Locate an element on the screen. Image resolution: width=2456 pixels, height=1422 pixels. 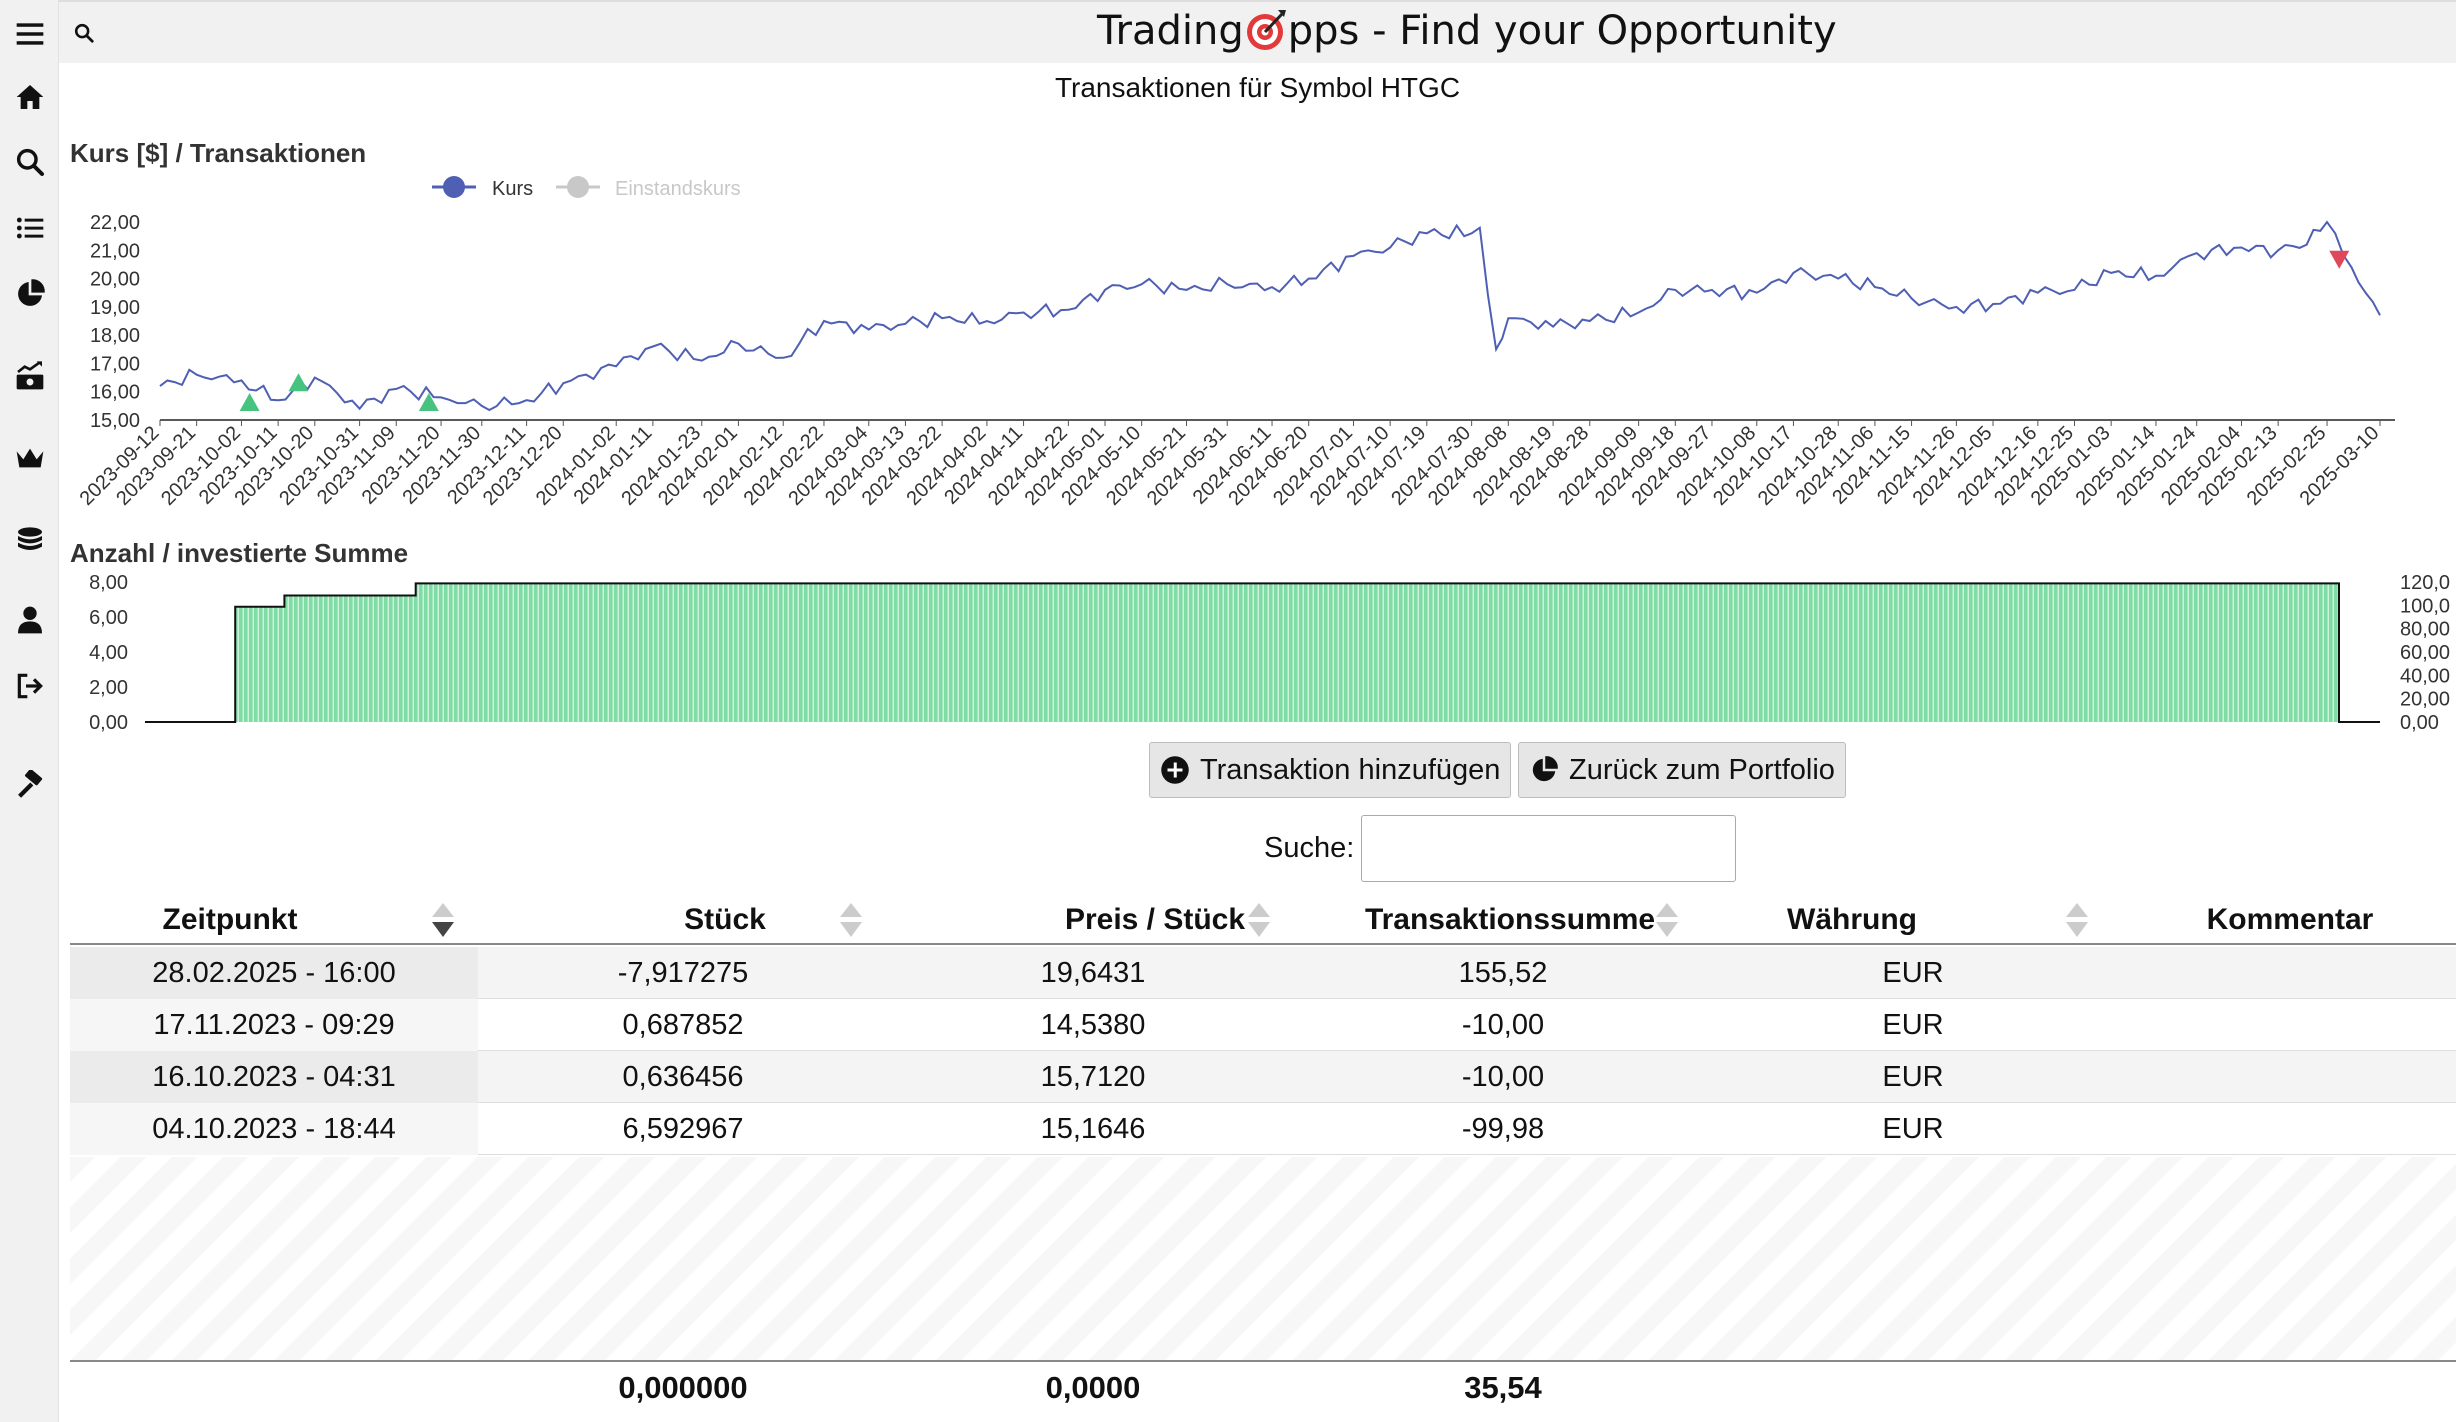
app-title-part2: pps - Find your Opportunity is located at coordinates (1562, 31).